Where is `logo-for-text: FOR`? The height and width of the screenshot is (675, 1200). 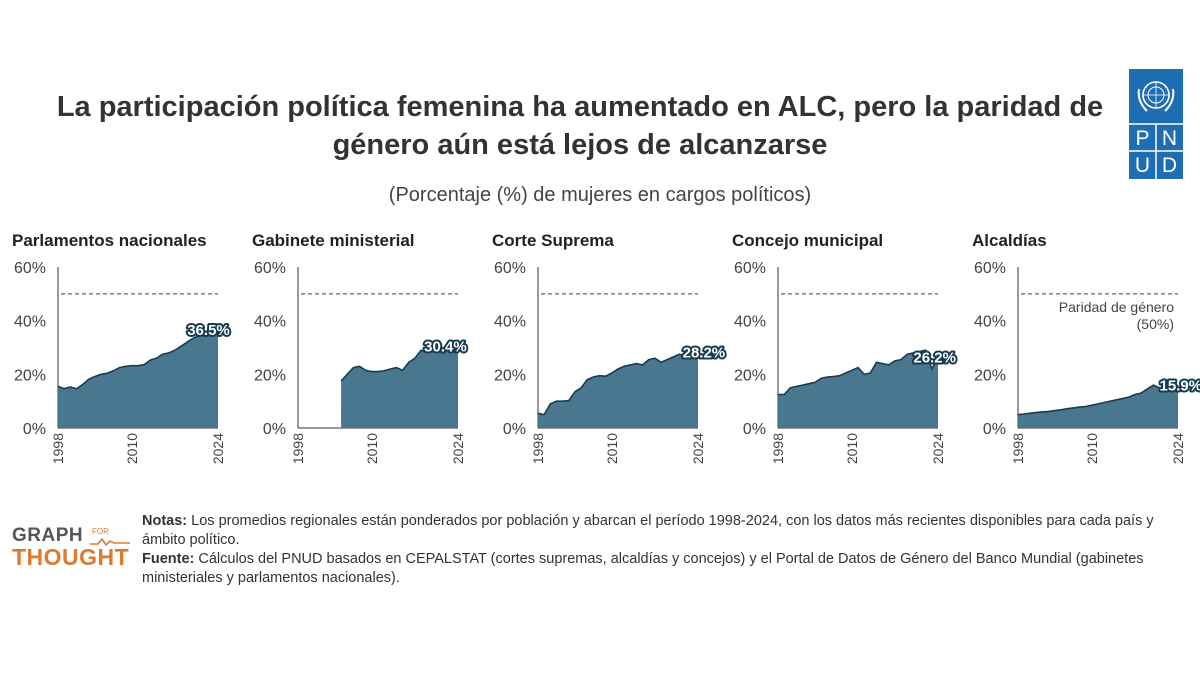
logo-for-text: FOR is located at coordinates (100, 531).